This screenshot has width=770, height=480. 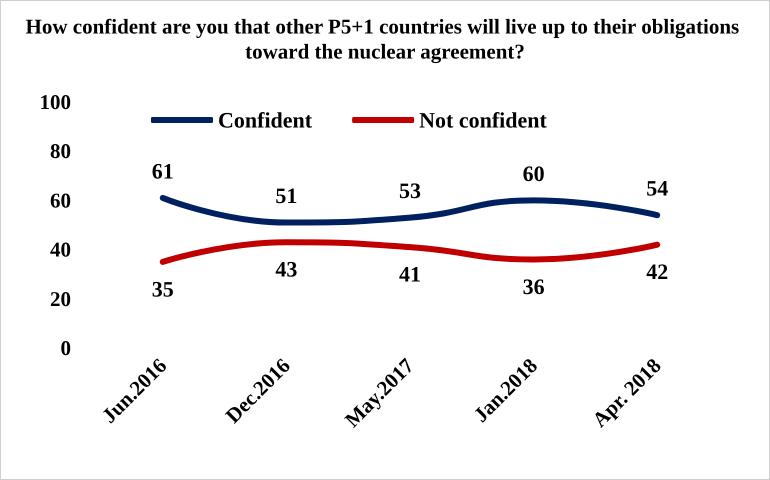 What do you see at coordinates (286, 195) in the screenshot?
I see `data-label: 51` at bounding box center [286, 195].